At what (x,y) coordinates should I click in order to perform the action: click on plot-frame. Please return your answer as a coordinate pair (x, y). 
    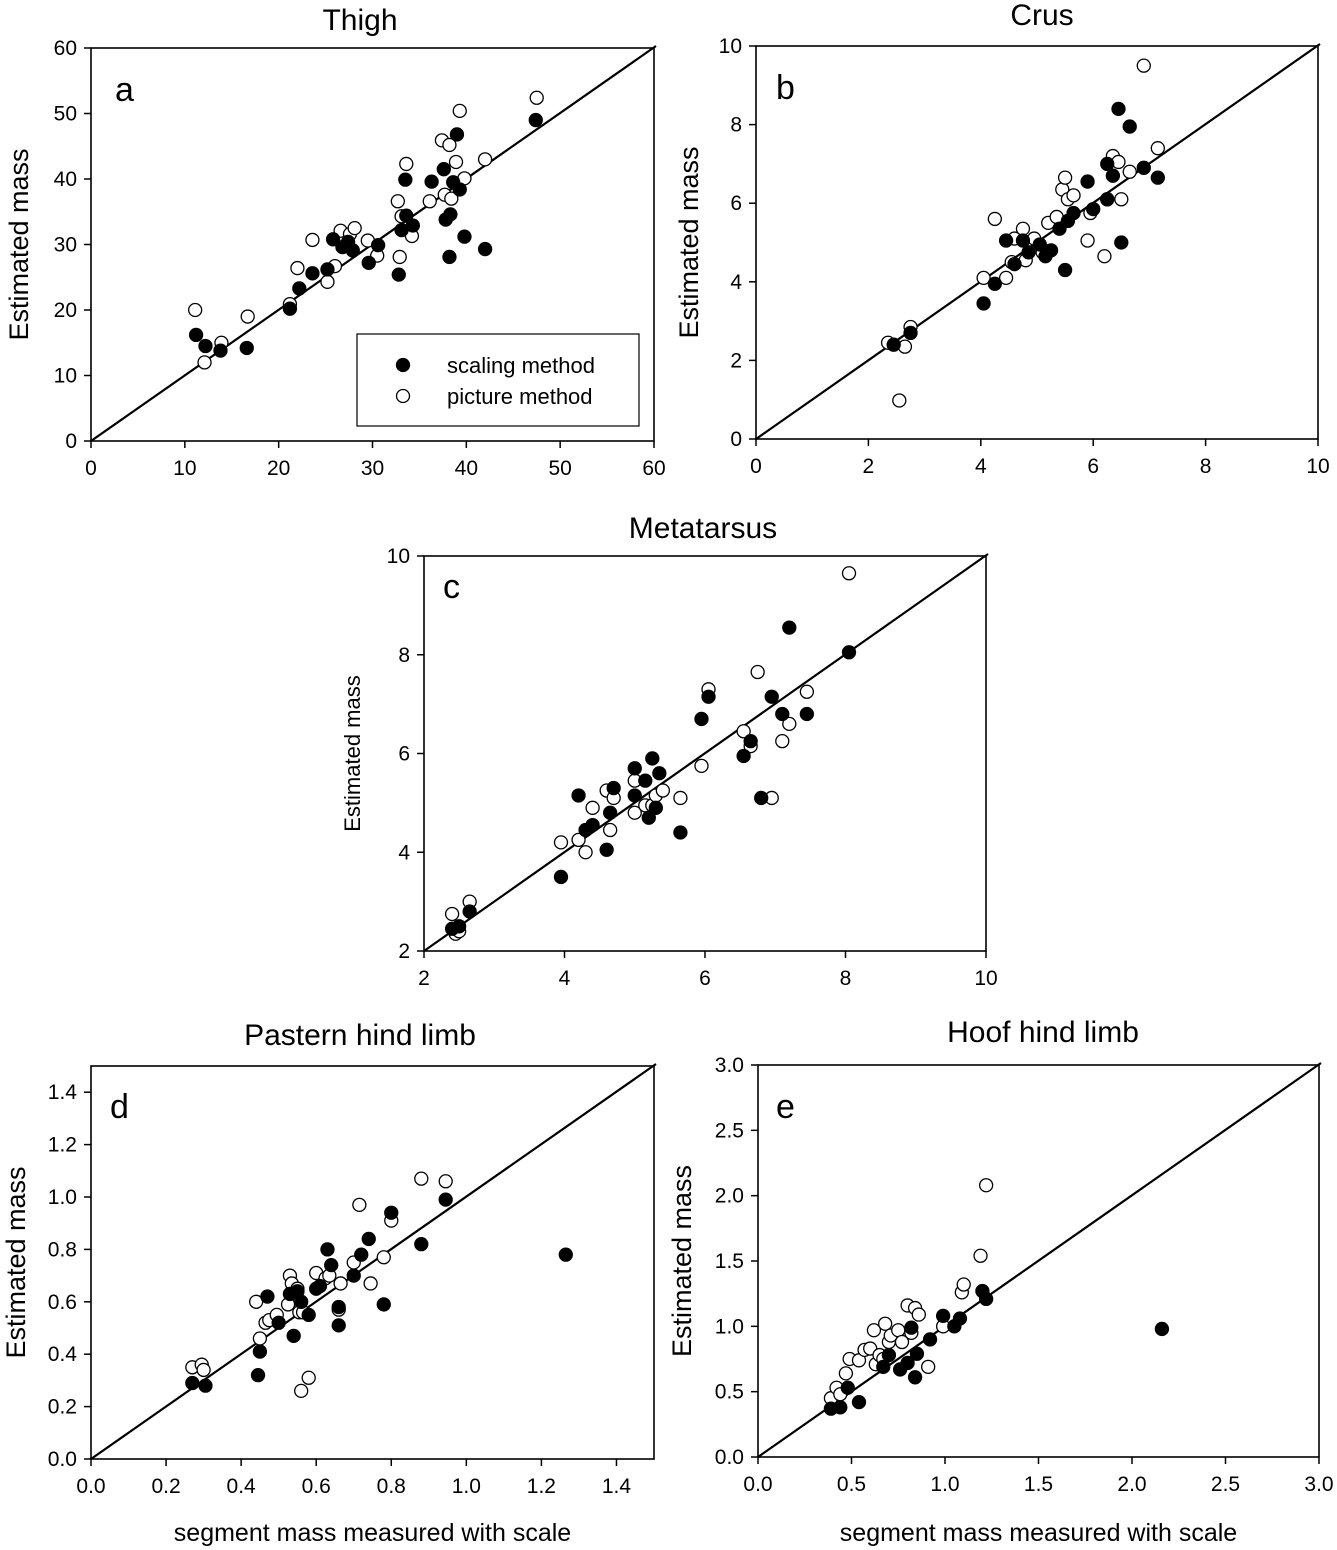
    Looking at the image, I should click on (372, 1262).